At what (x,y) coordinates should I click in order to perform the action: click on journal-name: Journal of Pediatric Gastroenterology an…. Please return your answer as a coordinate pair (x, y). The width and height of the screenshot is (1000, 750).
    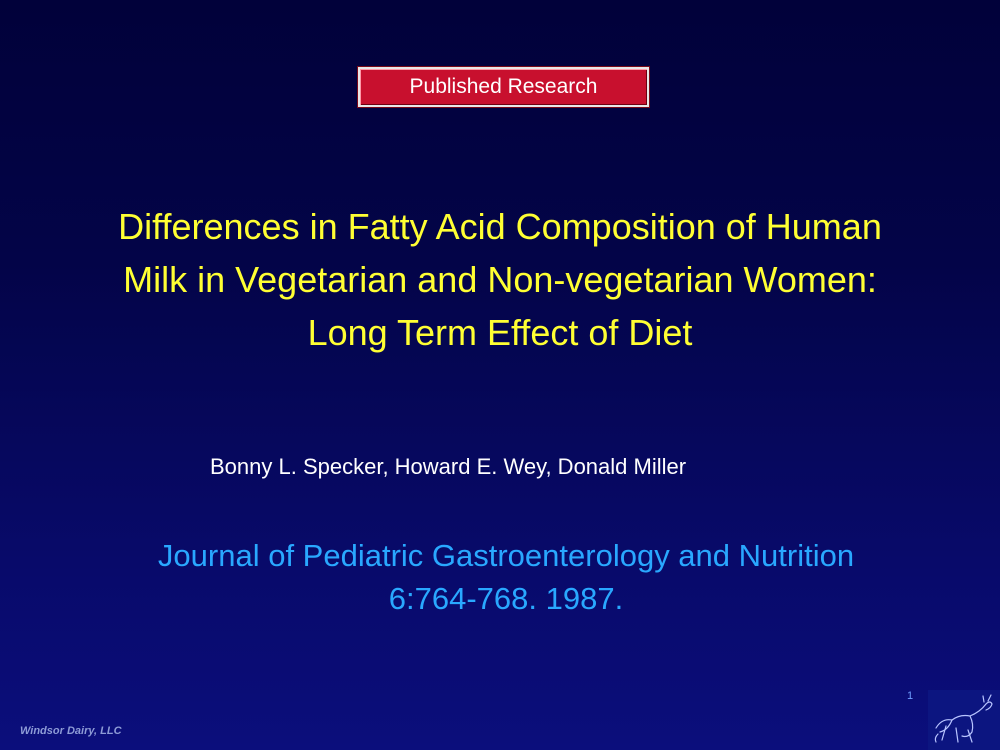
    Looking at the image, I should click on (506, 555).